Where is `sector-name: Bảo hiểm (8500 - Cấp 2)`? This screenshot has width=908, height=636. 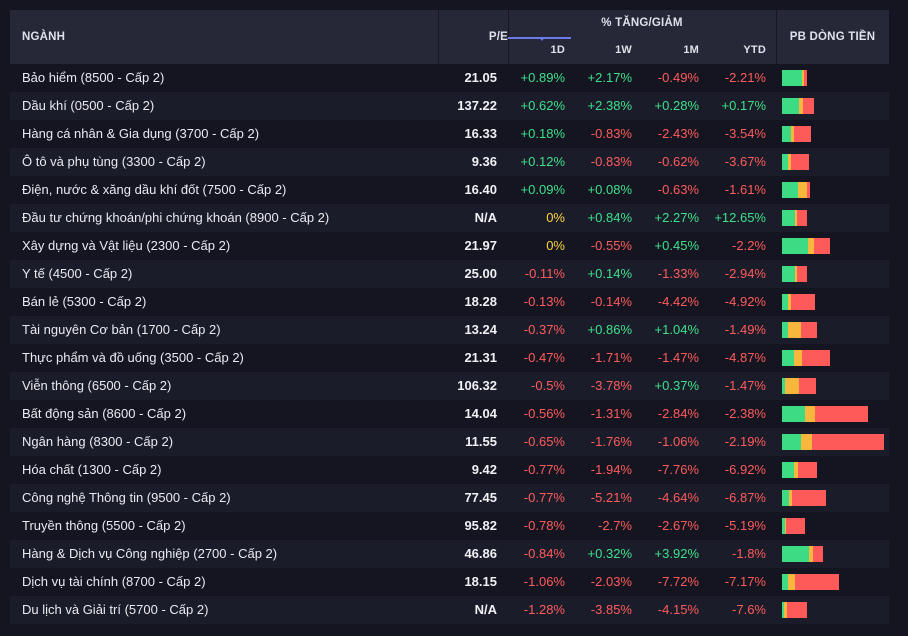
sector-name: Bảo hiểm (8500 - Cấp 2) is located at coordinates (93, 77).